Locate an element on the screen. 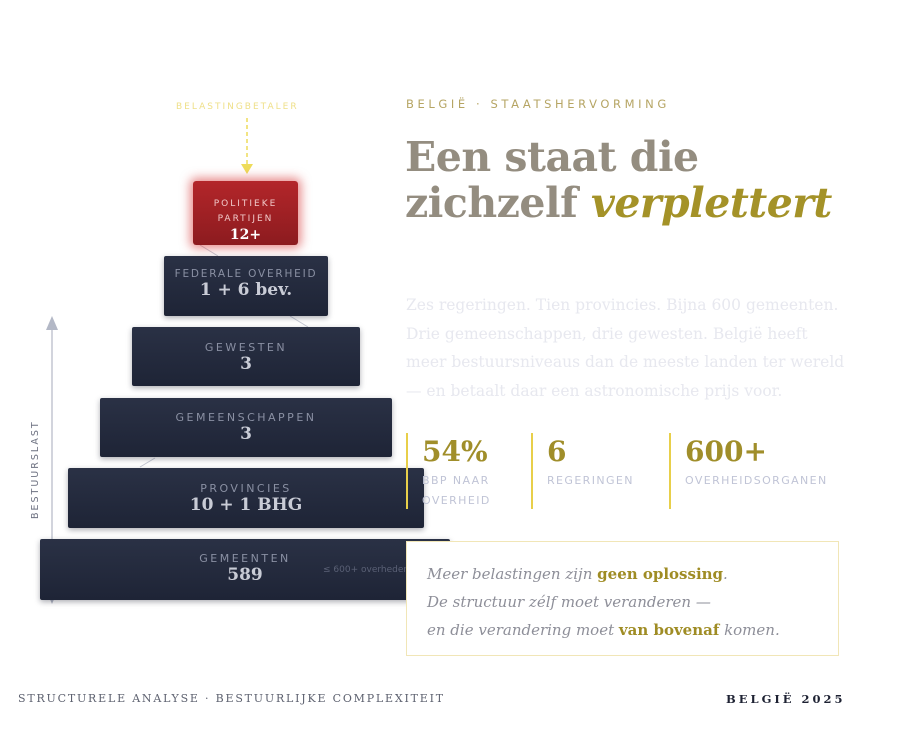 The height and width of the screenshot is (756, 903). tier-value: 10 + 1 BHG is located at coordinates (246, 505).